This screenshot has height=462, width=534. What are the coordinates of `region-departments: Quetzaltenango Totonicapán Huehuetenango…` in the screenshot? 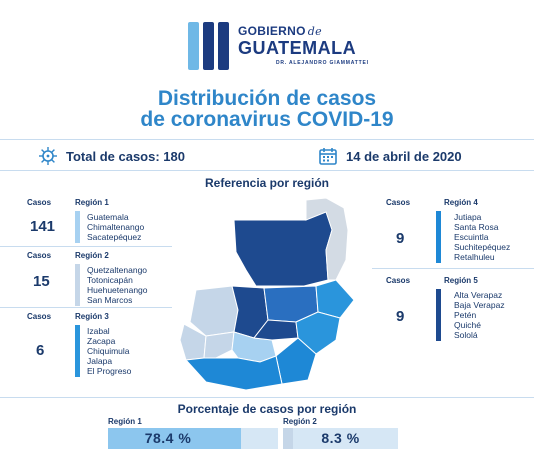 It's located at (117, 285).